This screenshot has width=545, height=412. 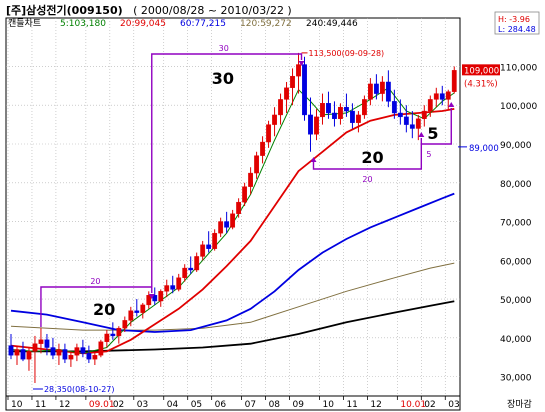 What do you see at coordinates (104, 309) in the screenshot?
I see `period-a-count: 20` at bounding box center [104, 309].